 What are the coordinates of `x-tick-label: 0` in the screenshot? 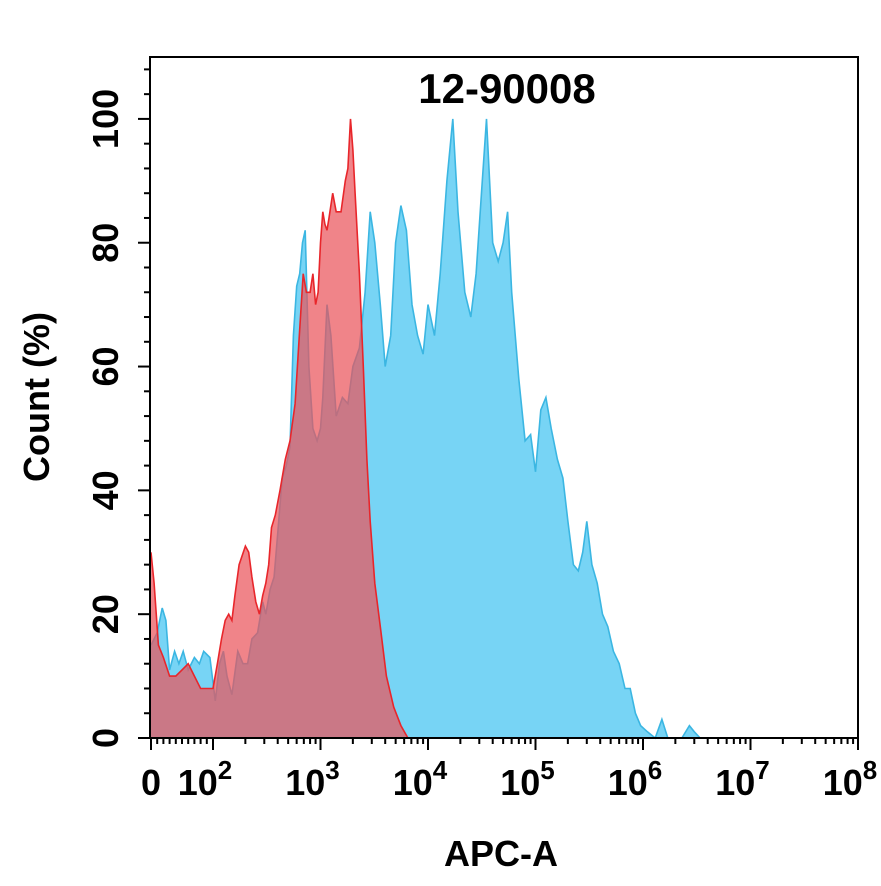 It's located at (151, 782).